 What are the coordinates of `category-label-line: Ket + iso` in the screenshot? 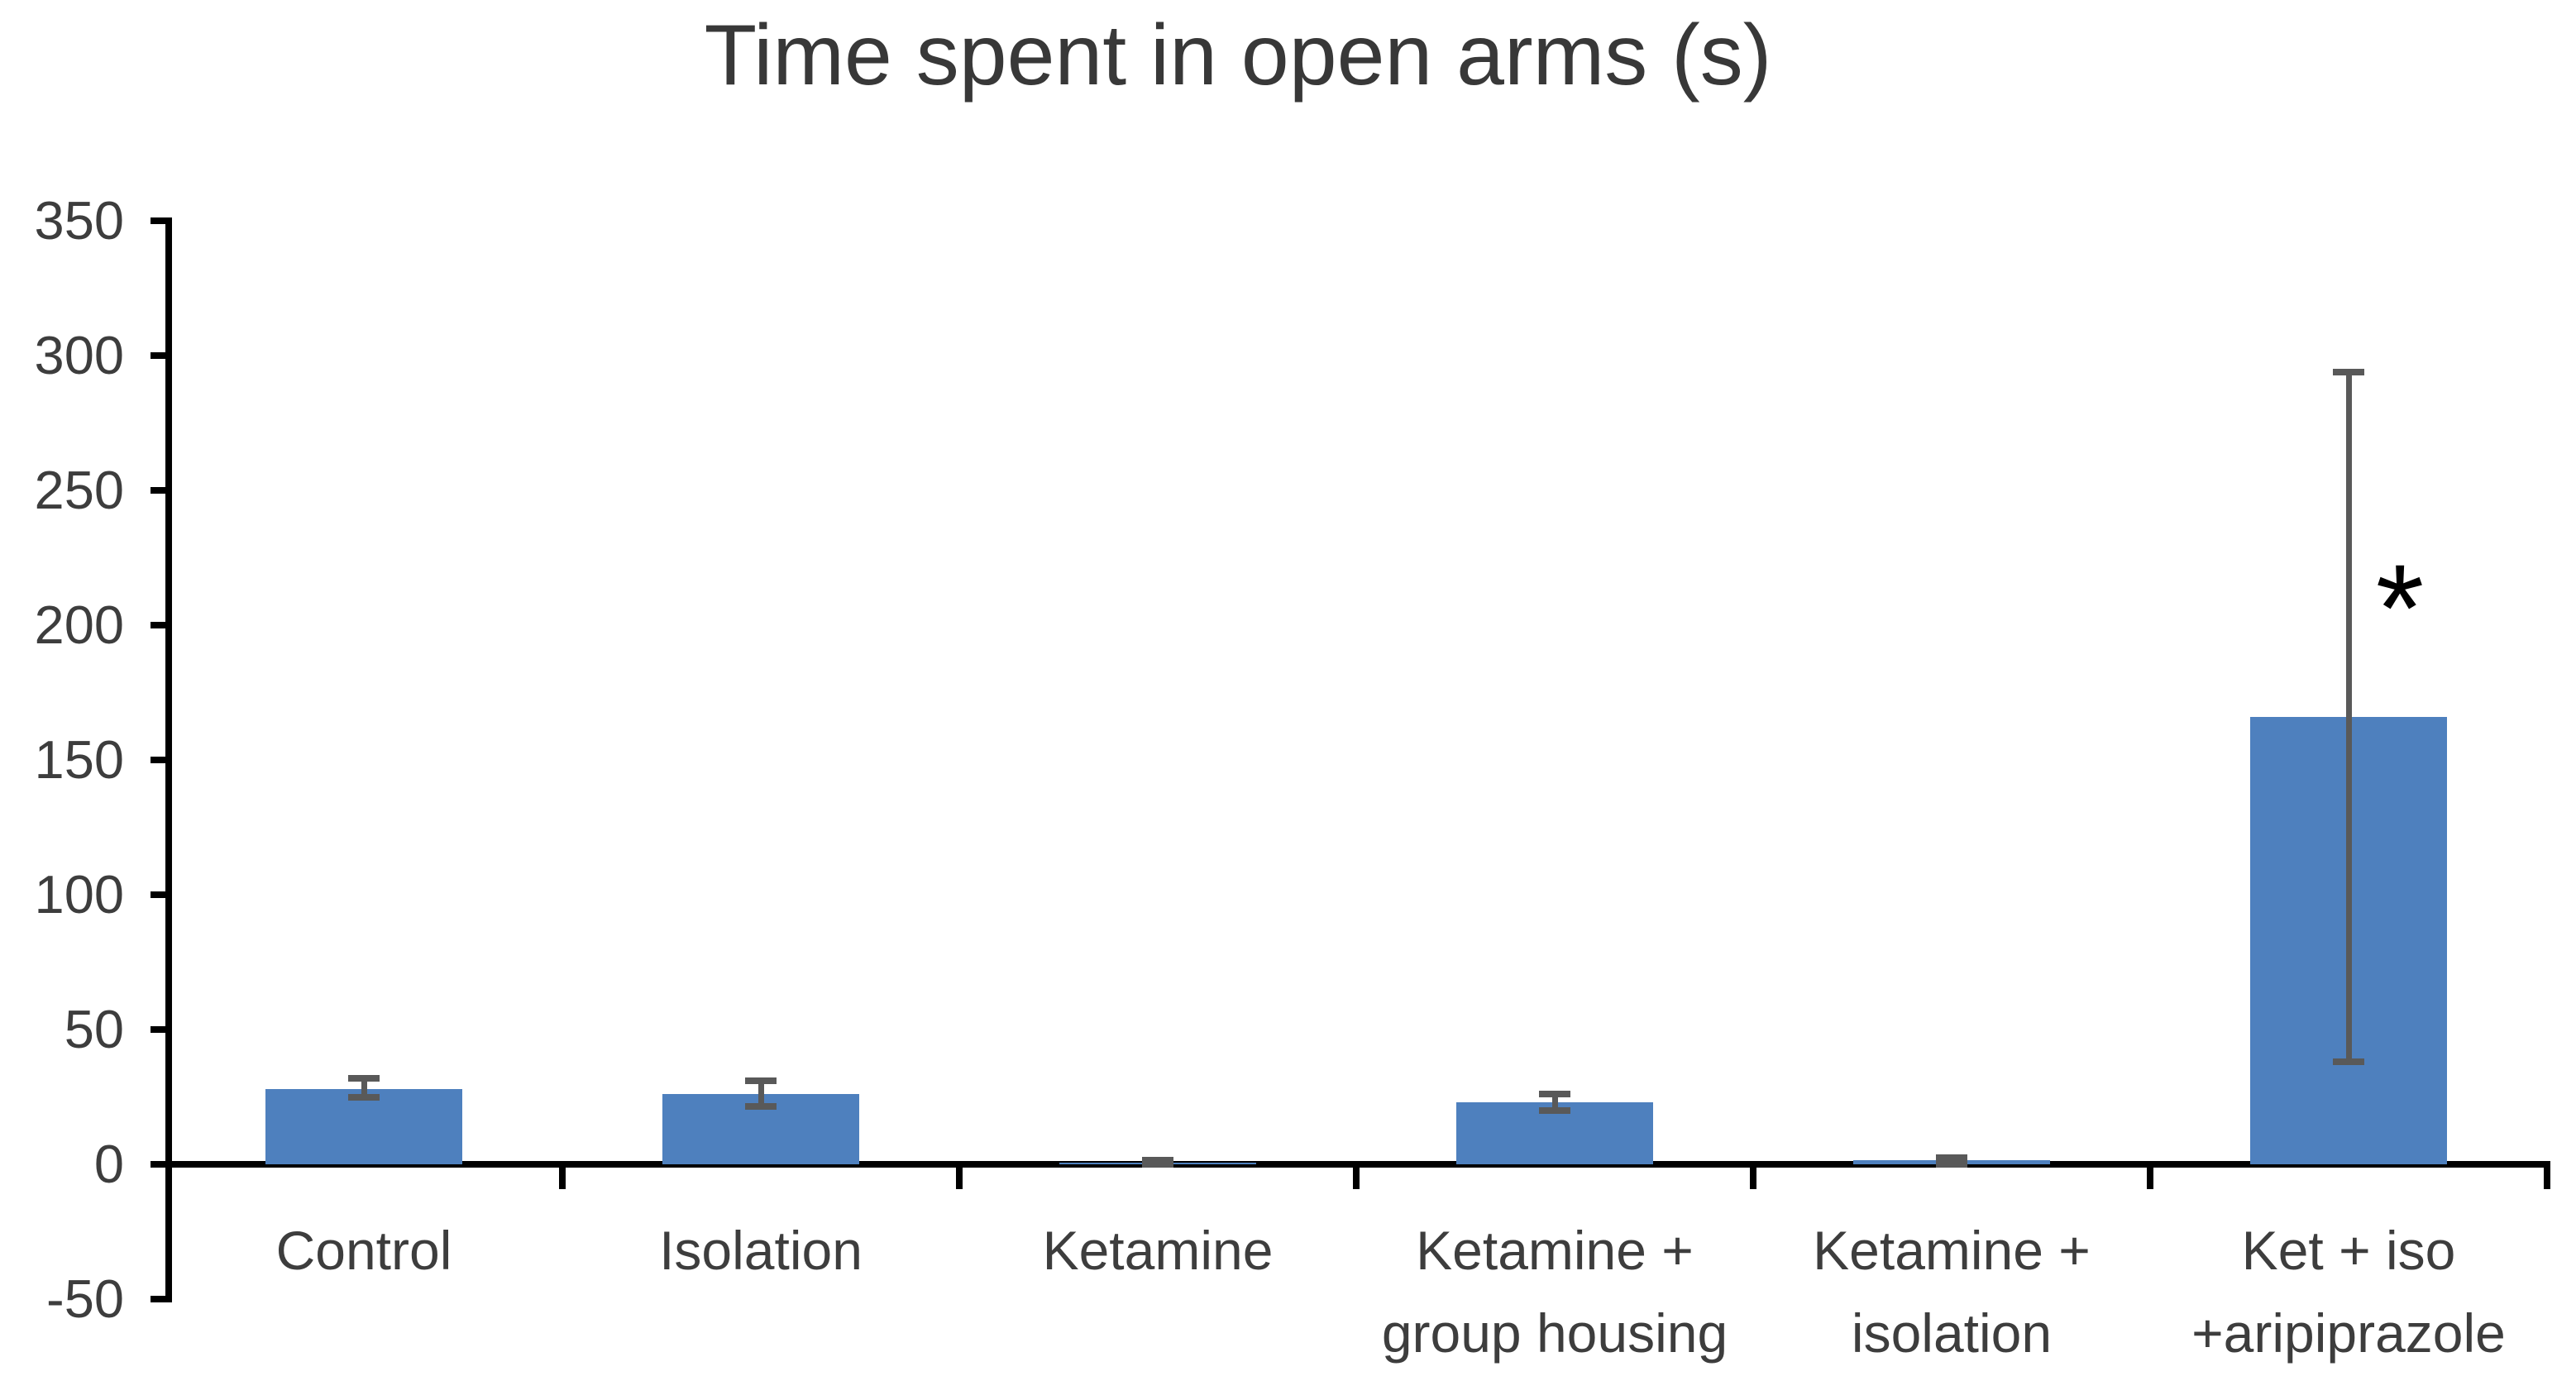 It's located at (2348, 1250).